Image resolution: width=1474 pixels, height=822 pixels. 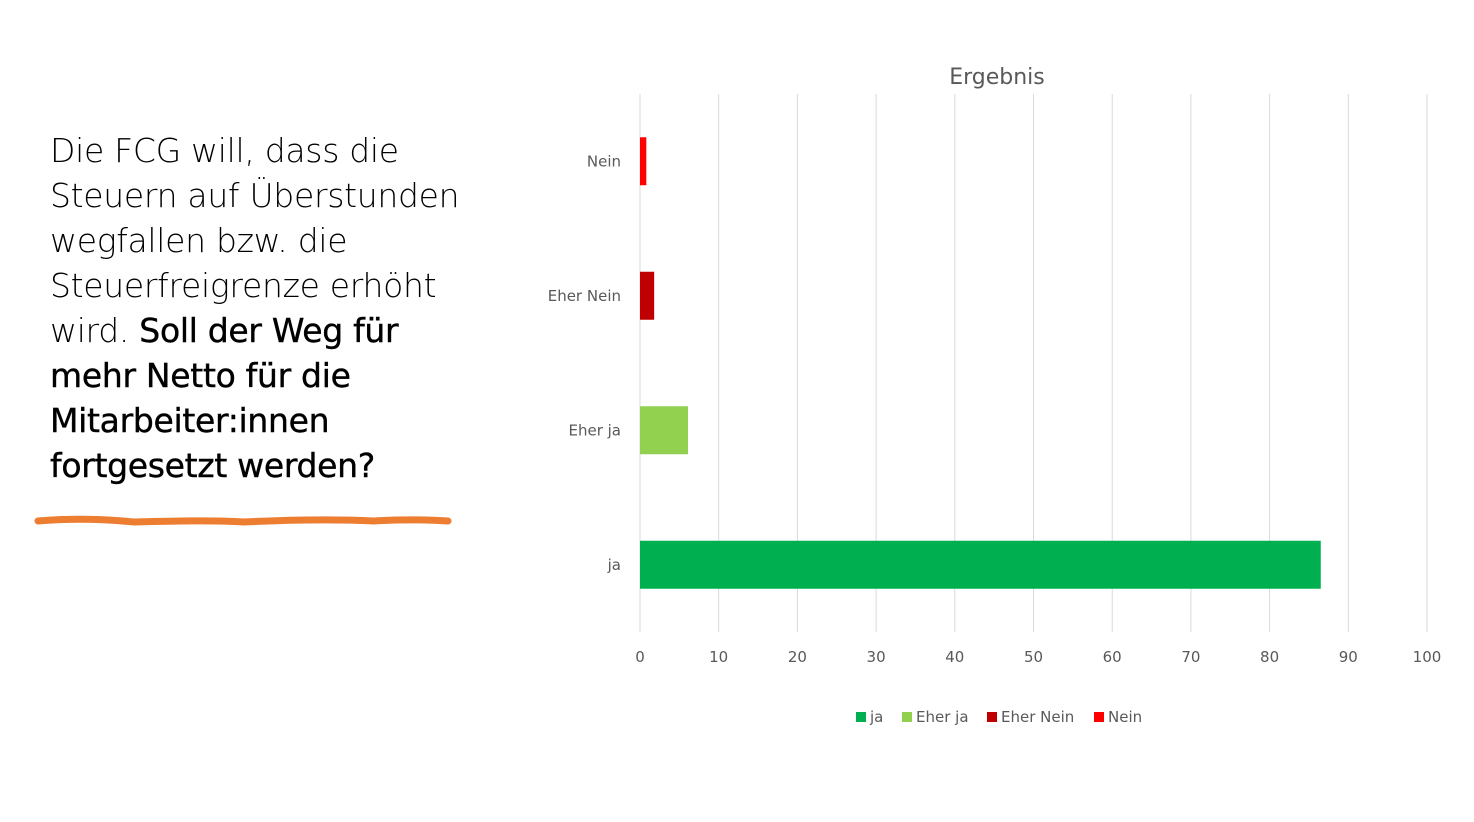 I want to click on legend-swatch-eher-nein, so click(x=992, y=717).